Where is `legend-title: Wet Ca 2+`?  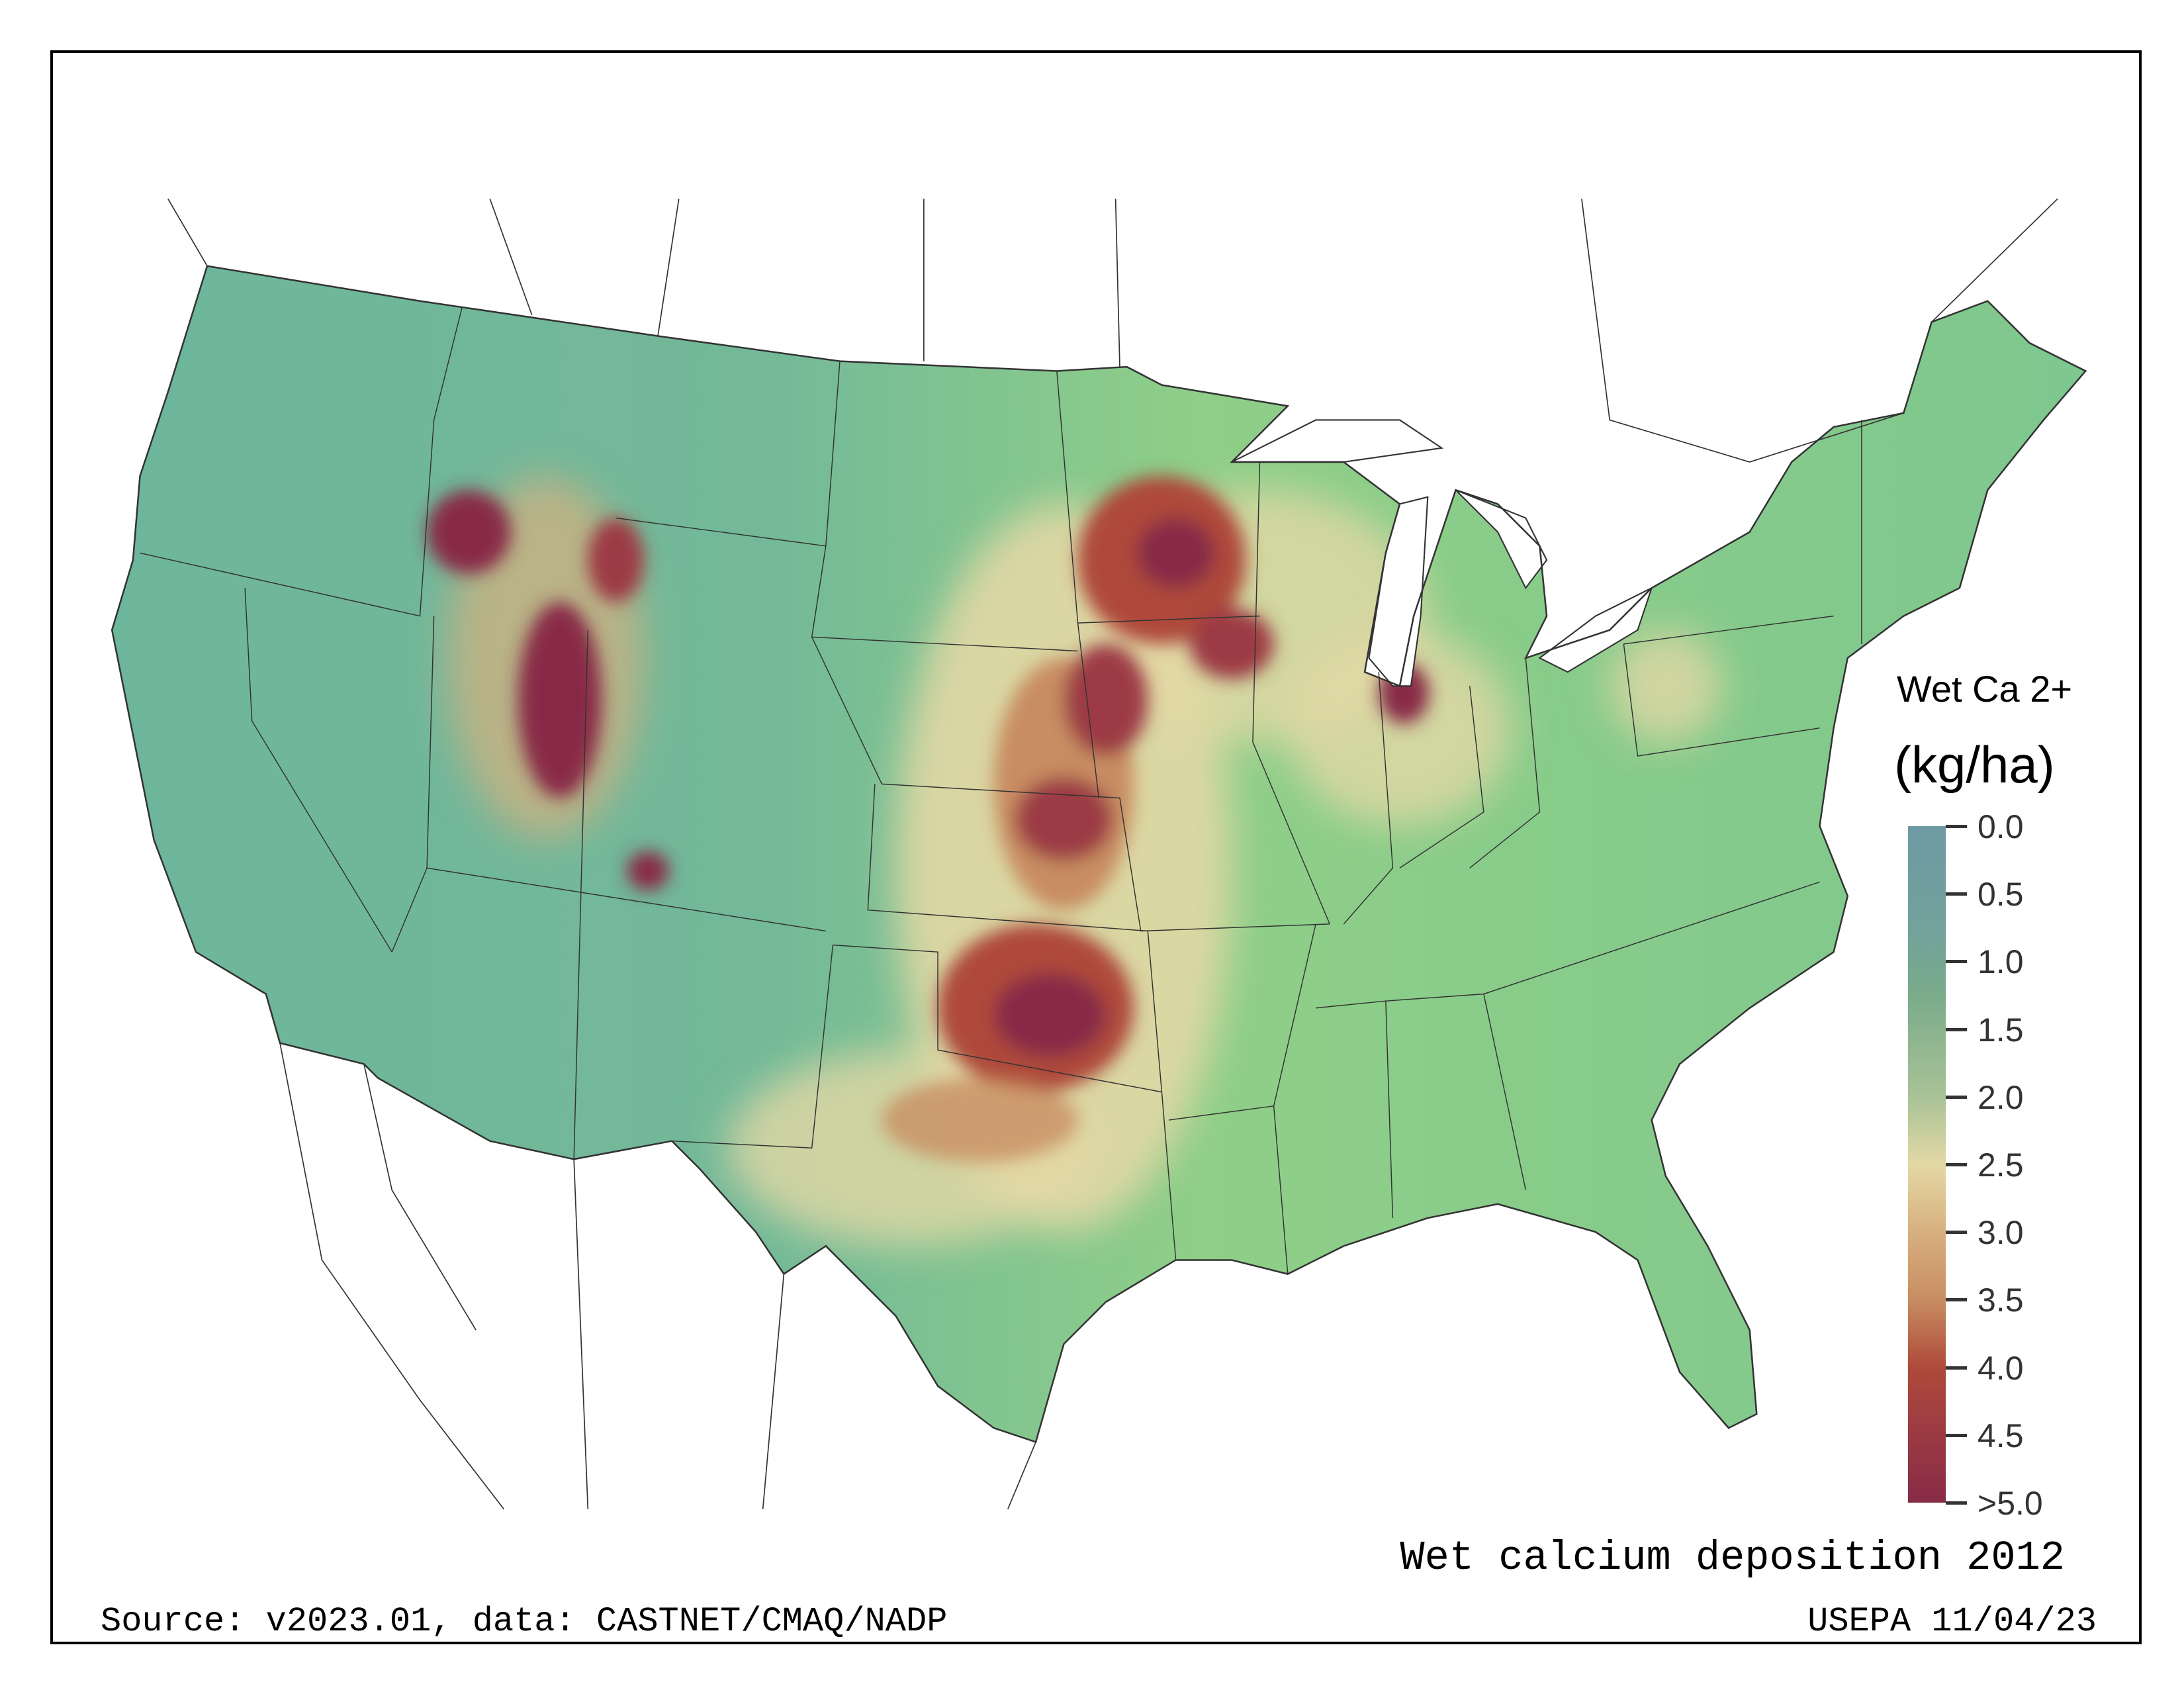
legend-title: Wet Ca 2+ is located at coordinates (1985, 689).